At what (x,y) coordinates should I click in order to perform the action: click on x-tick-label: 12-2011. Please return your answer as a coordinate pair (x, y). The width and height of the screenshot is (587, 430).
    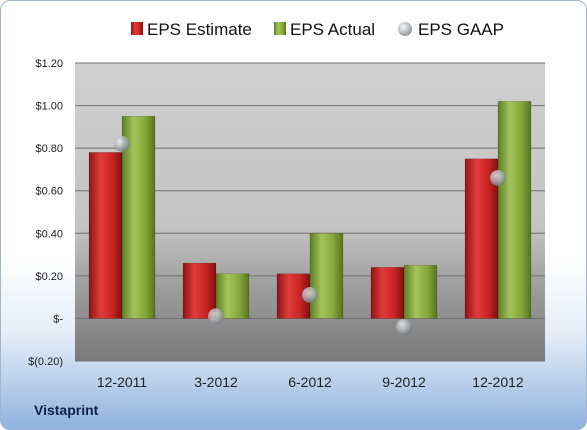
    Looking at the image, I should click on (122, 382).